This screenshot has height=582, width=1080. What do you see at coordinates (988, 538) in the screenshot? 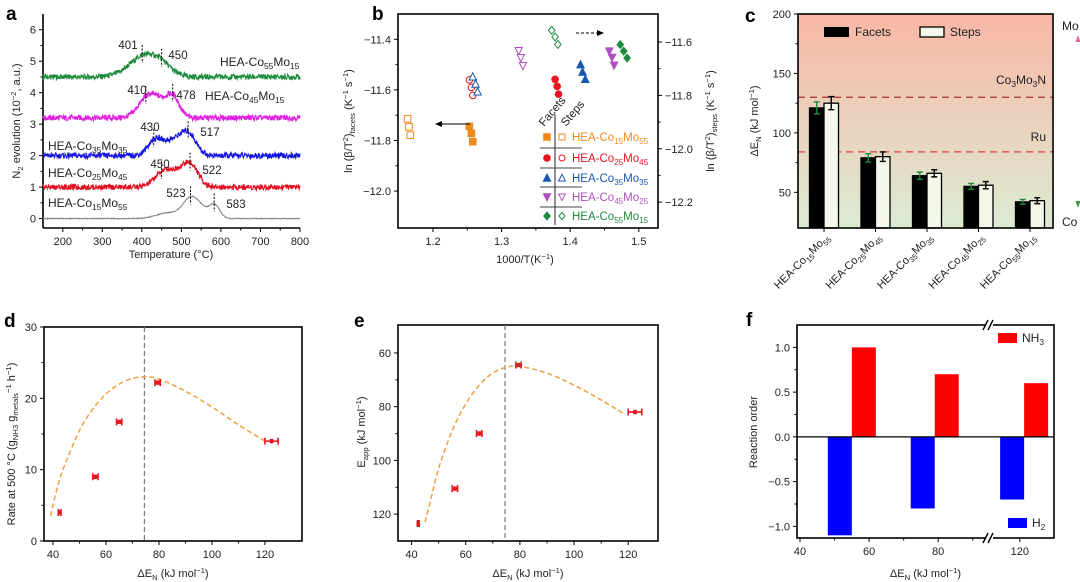
I see `axis-break-icon` at bounding box center [988, 538].